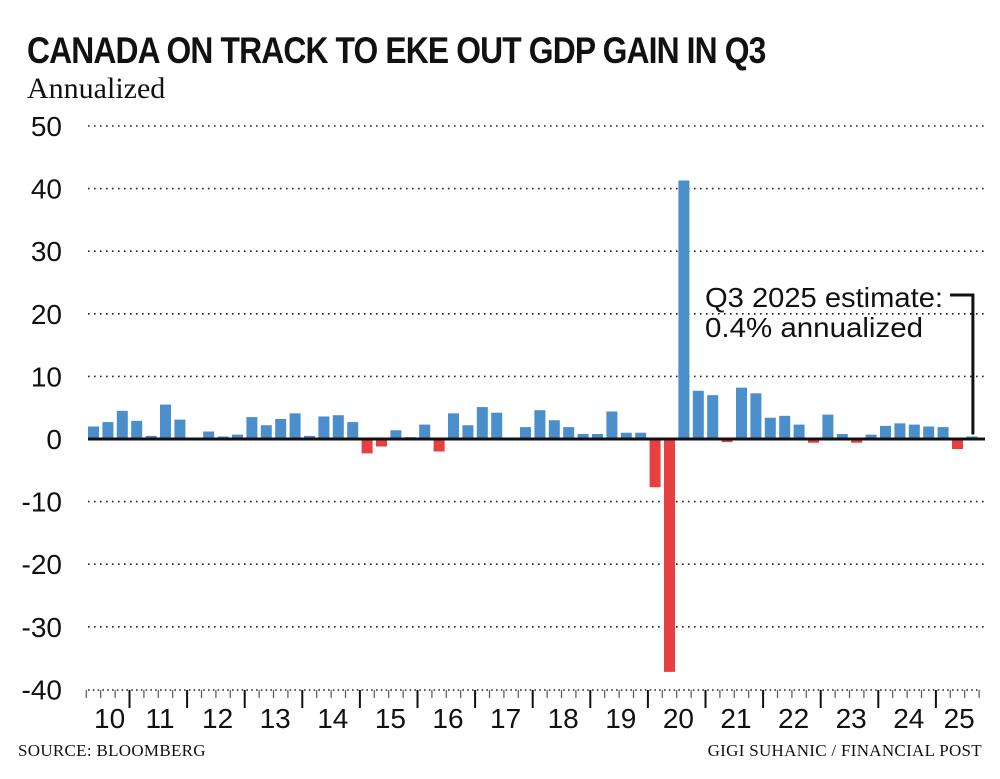  Describe the element at coordinates (540, 424) in the screenshot. I see `bar-2018-q1` at that location.